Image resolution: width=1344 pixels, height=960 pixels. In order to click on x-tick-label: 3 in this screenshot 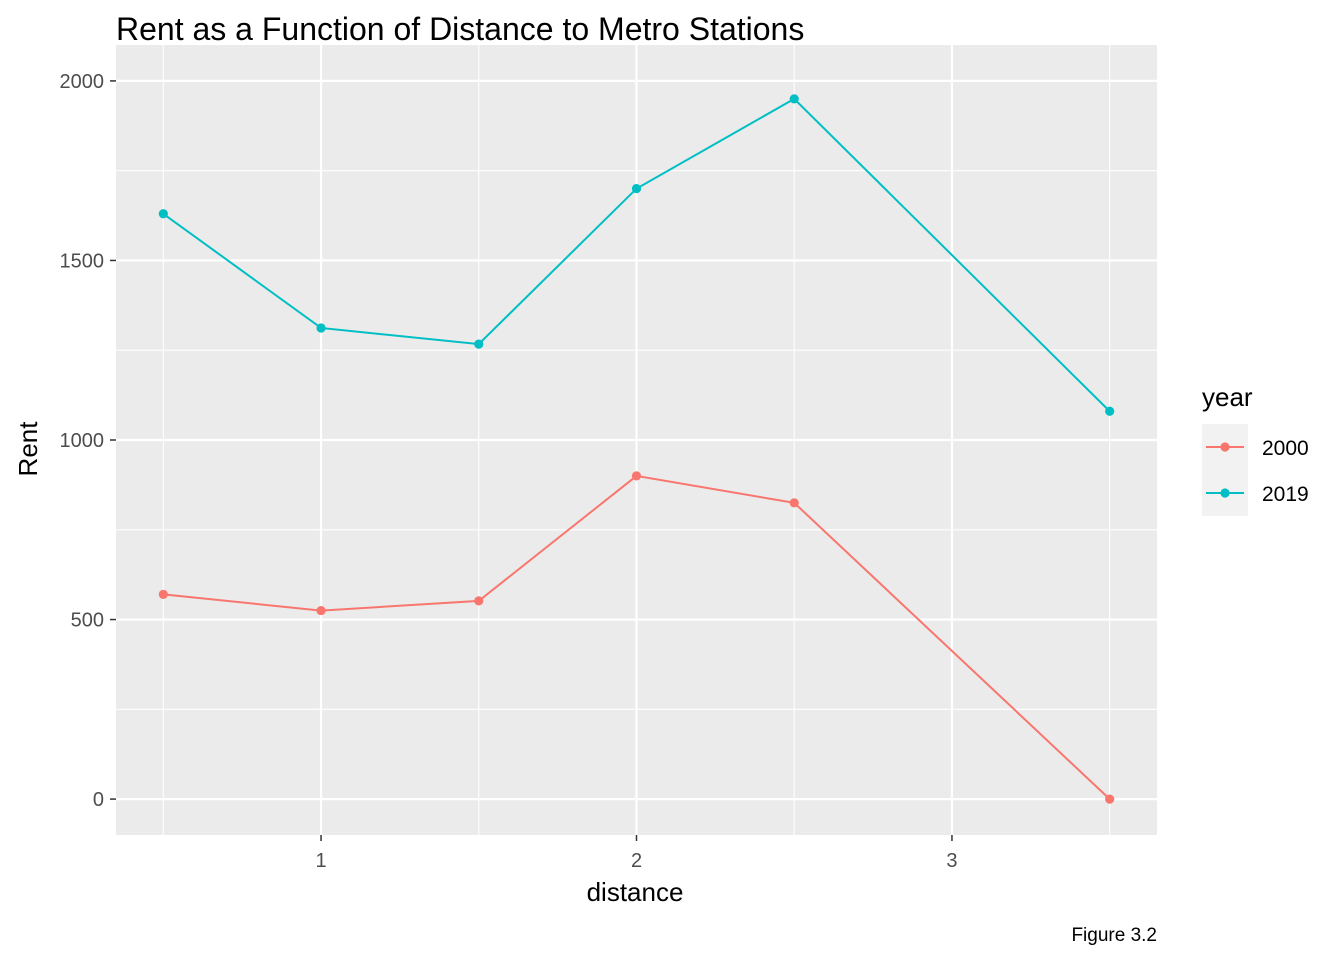, I will do `click(951, 861)`.